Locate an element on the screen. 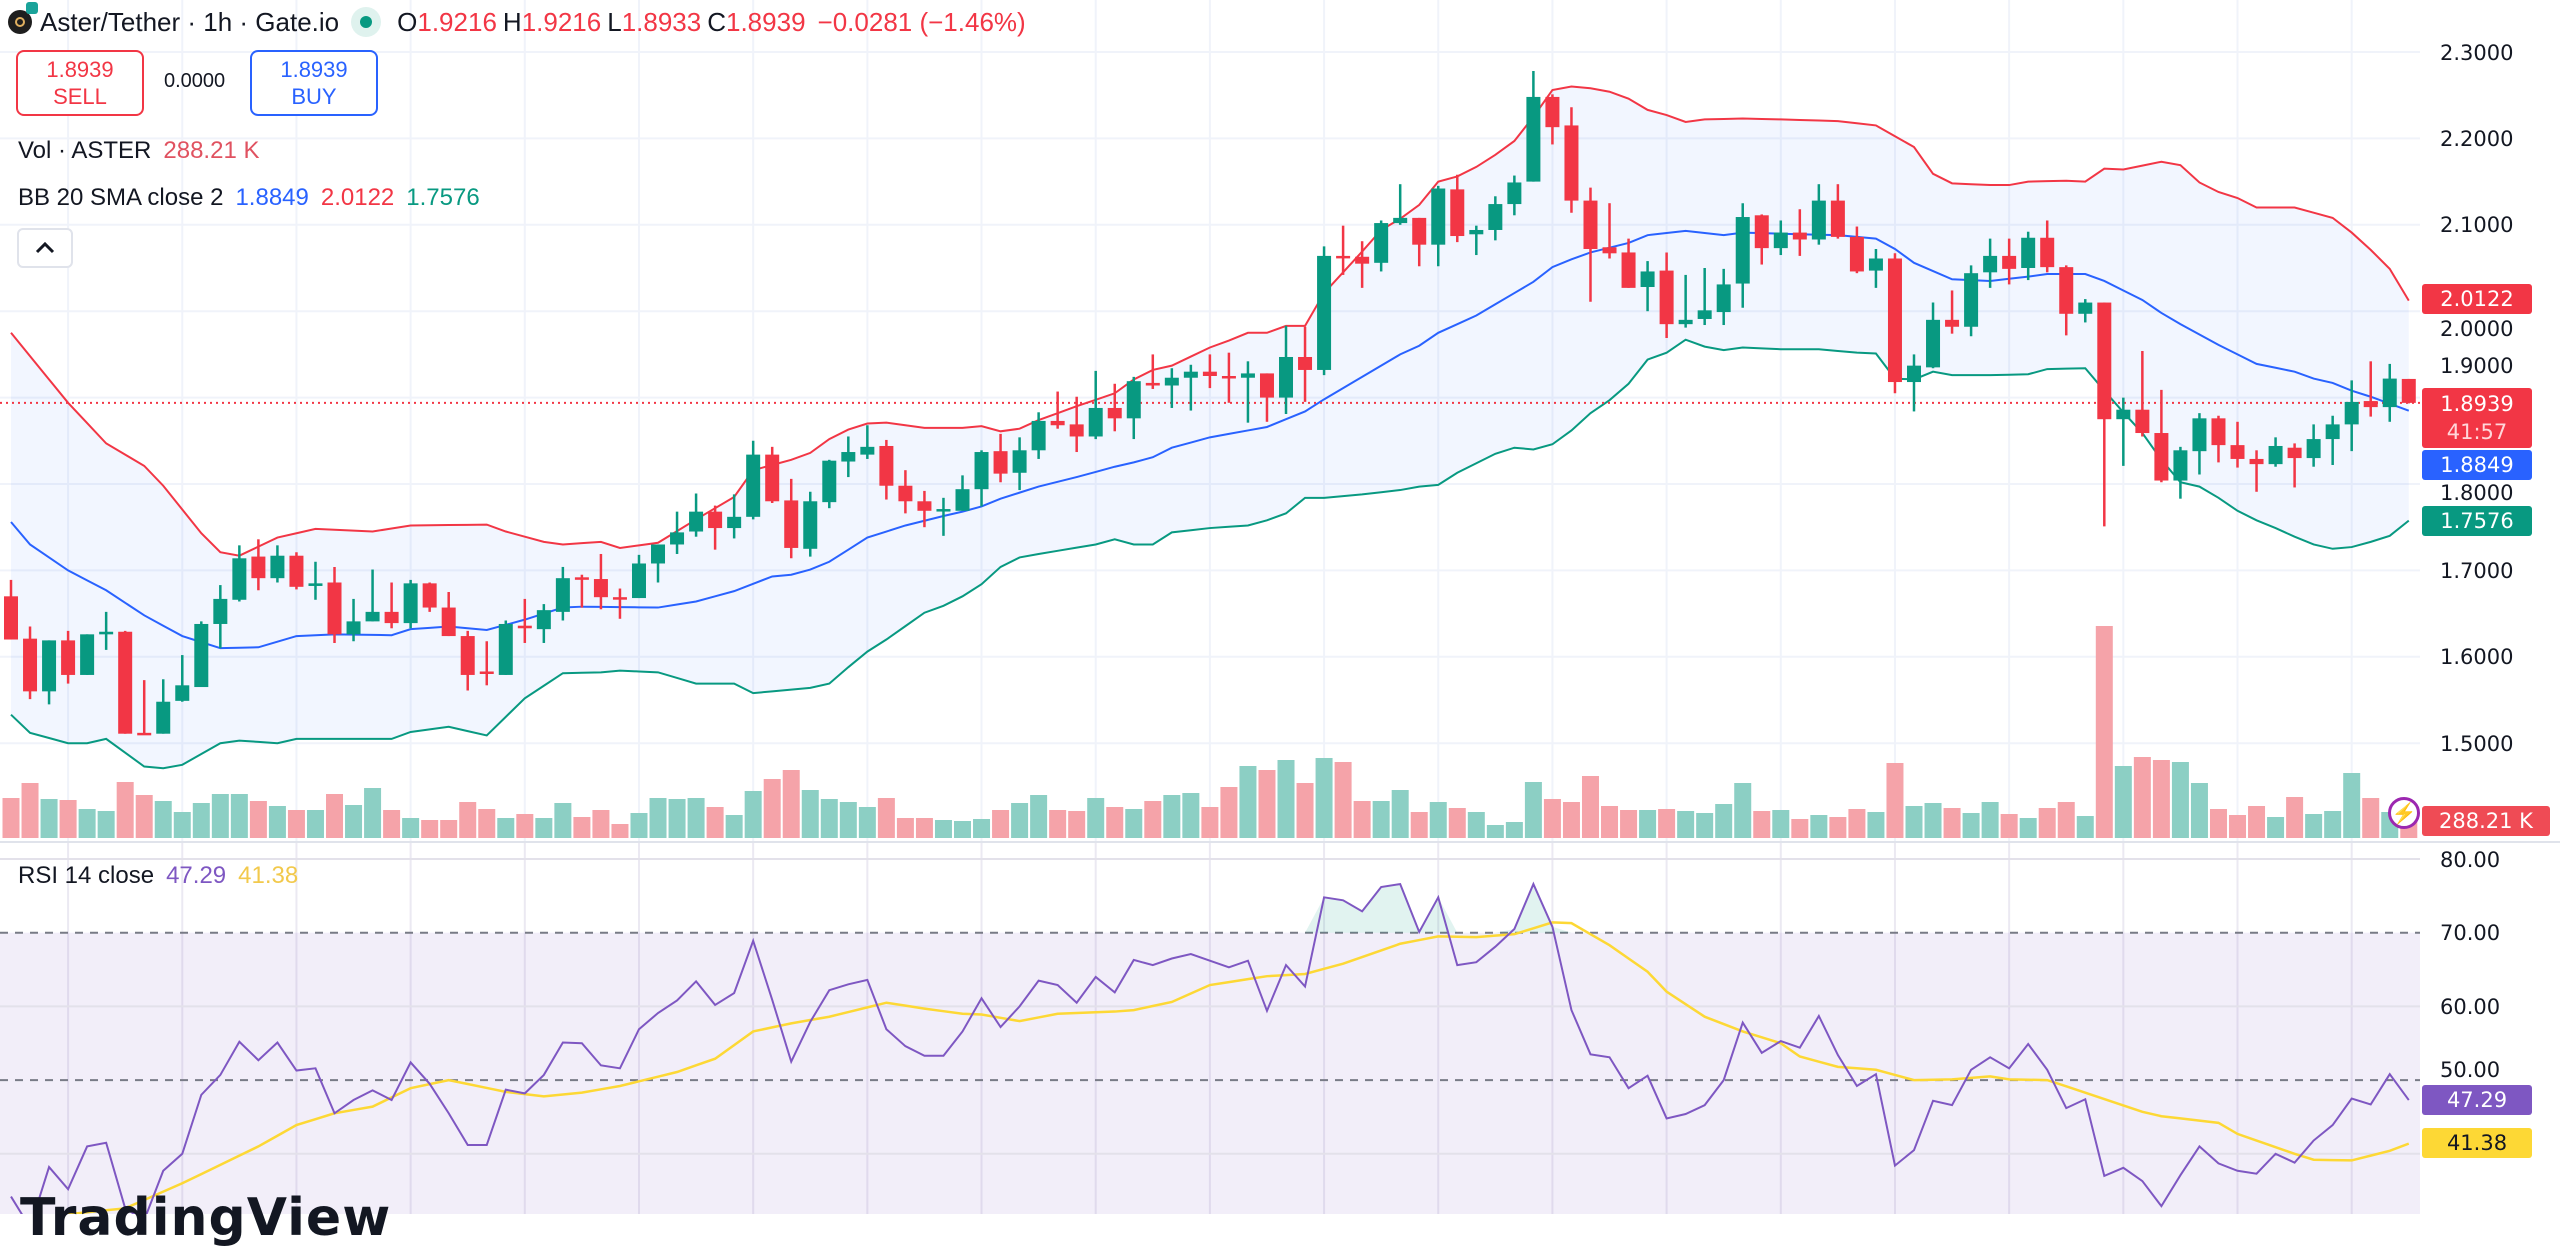 The width and height of the screenshot is (2560, 1248). bar-countdown: 41:57 is located at coordinates (2477, 432).